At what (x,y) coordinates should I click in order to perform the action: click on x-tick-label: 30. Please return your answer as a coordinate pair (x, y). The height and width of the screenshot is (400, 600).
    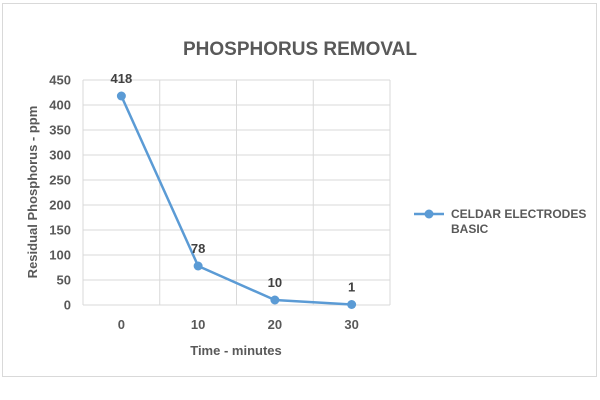
    Looking at the image, I should click on (351, 324).